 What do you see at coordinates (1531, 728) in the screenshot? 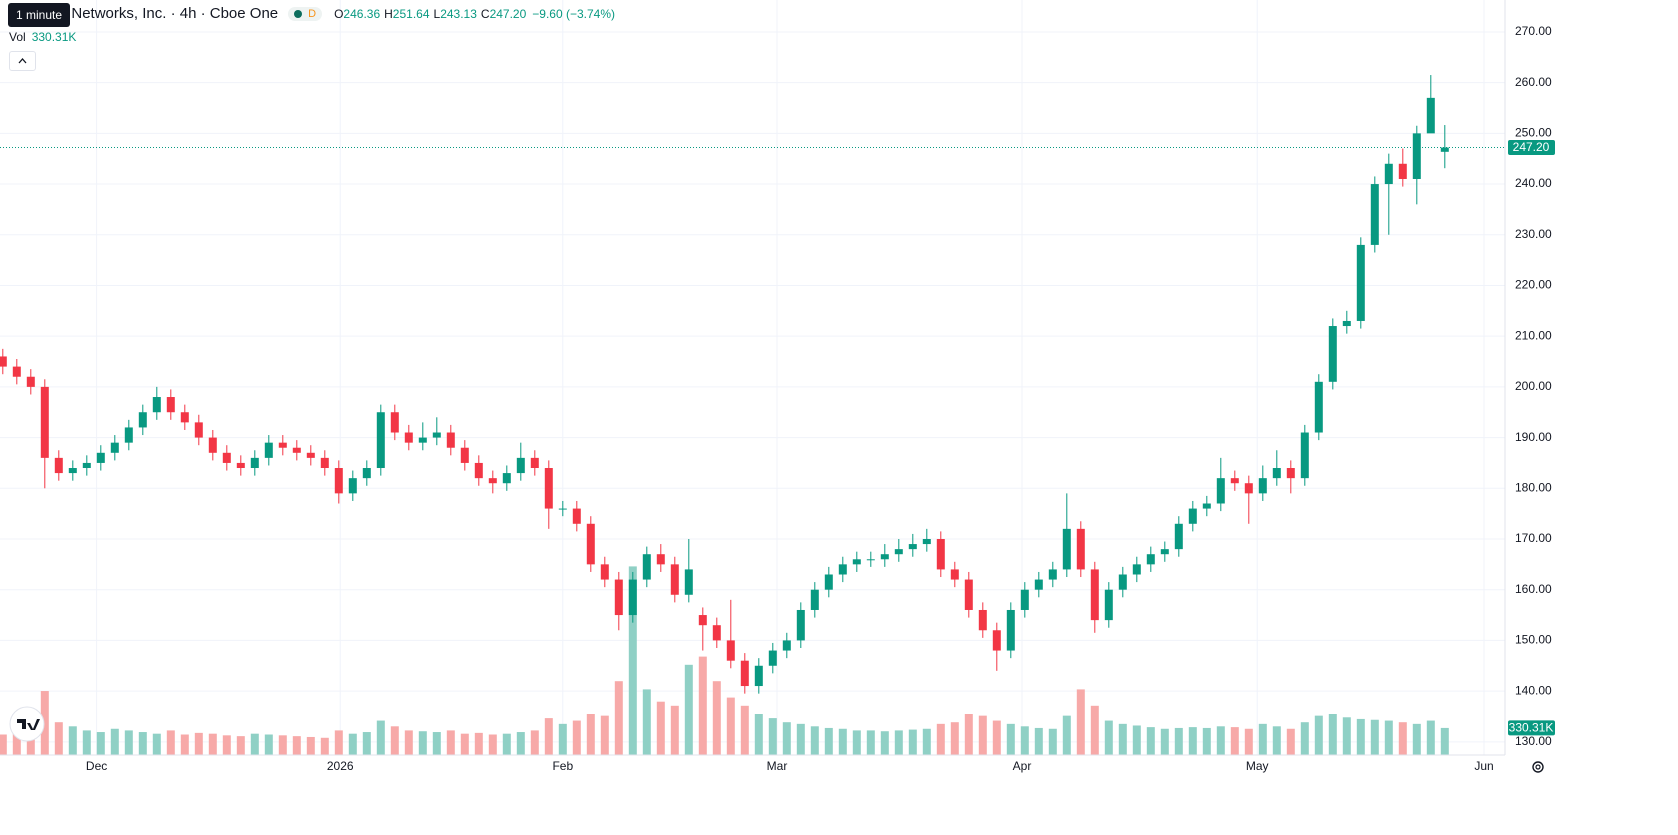
I see `volume-tag-label: 330.31K` at bounding box center [1531, 728].